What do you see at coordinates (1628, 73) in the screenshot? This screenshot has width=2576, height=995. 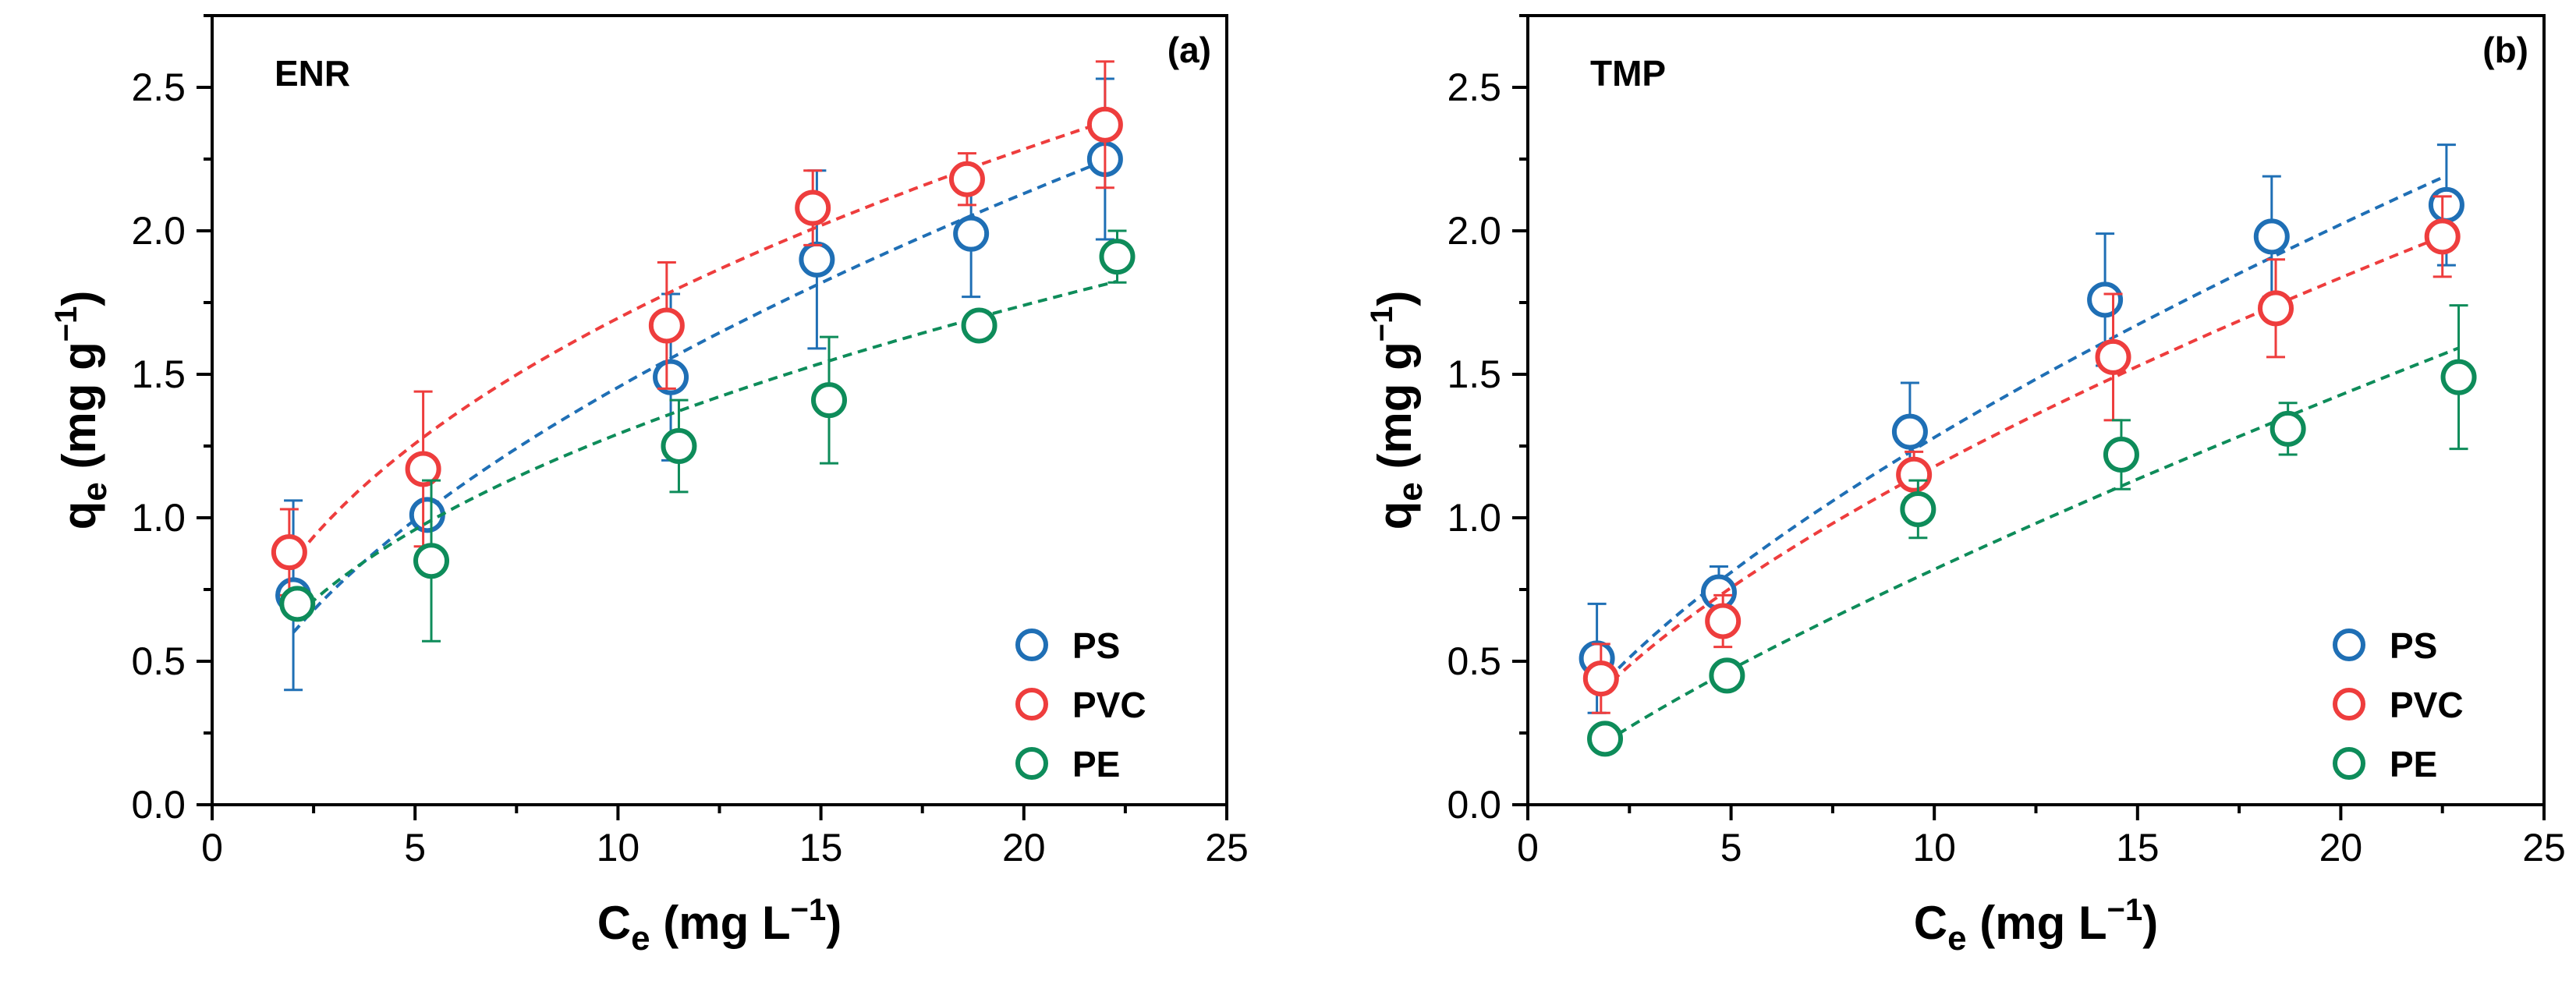 I see `panel-title: TMP` at bounding box center [1628, 73].